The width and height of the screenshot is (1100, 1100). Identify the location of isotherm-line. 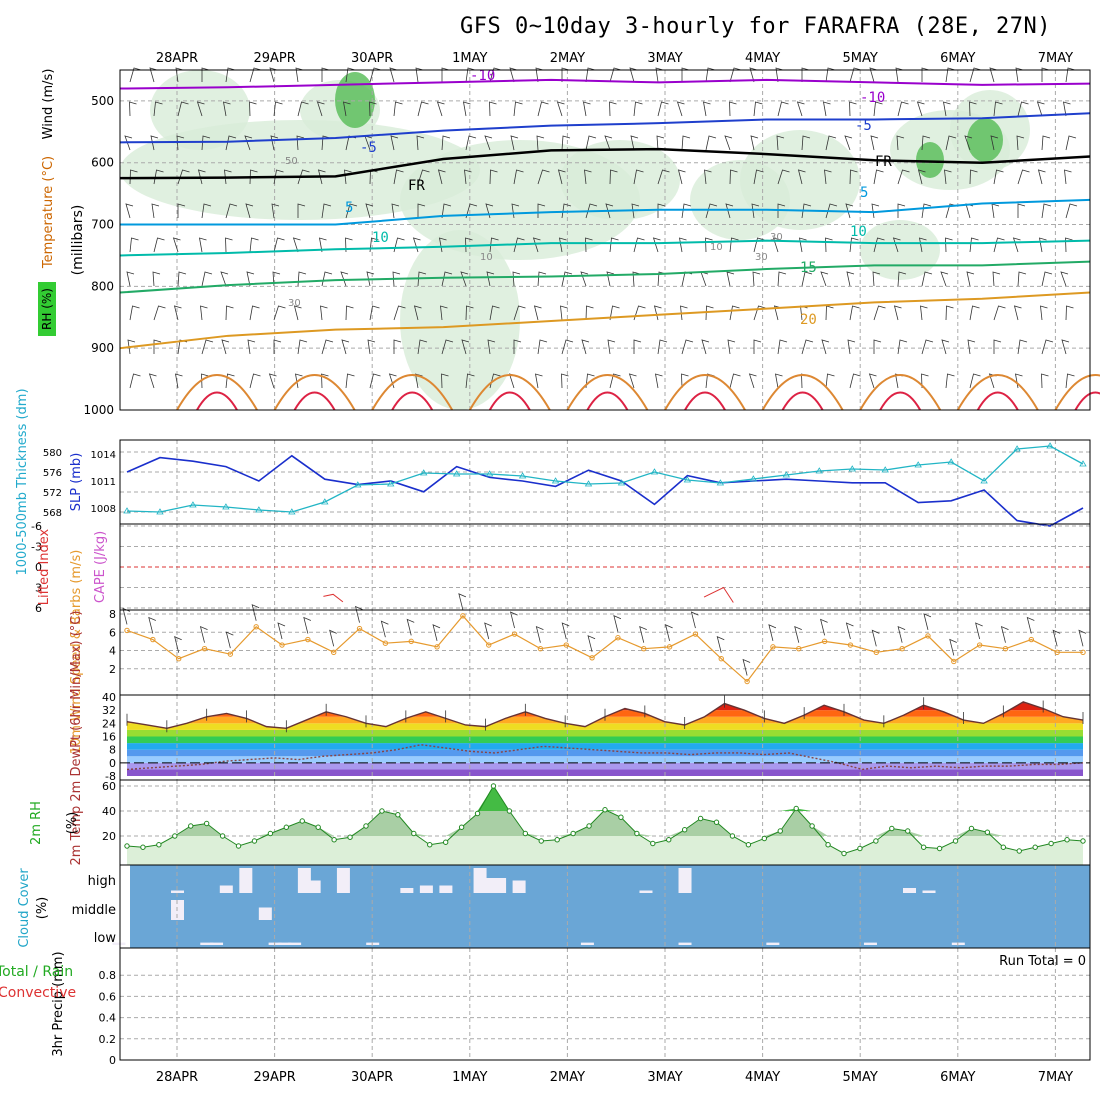
(605, 163).